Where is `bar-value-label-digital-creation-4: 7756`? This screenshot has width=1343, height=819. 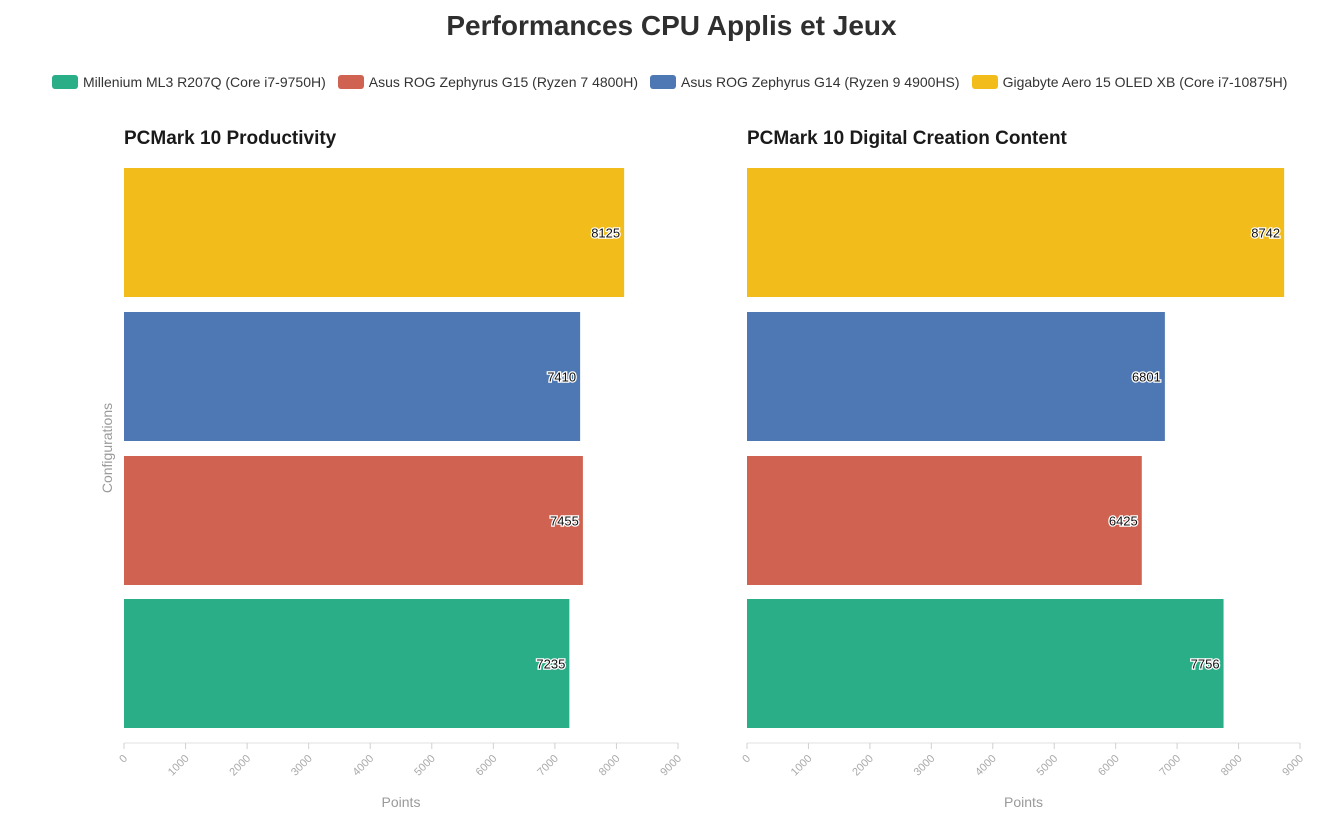
bar-value-label-digital-creation-4: 7756 is located at coordinates (1205, 664).